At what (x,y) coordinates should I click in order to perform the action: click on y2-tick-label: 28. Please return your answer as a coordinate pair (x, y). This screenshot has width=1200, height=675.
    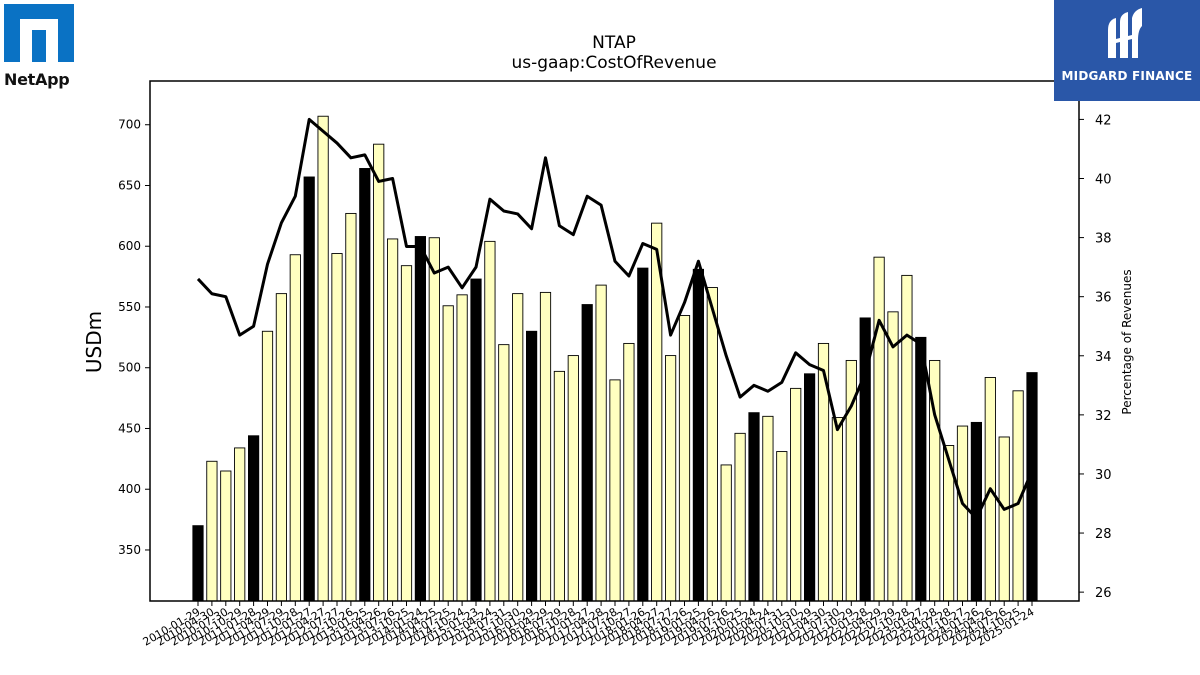
    Looking at the image, I should click on (1103, 534).